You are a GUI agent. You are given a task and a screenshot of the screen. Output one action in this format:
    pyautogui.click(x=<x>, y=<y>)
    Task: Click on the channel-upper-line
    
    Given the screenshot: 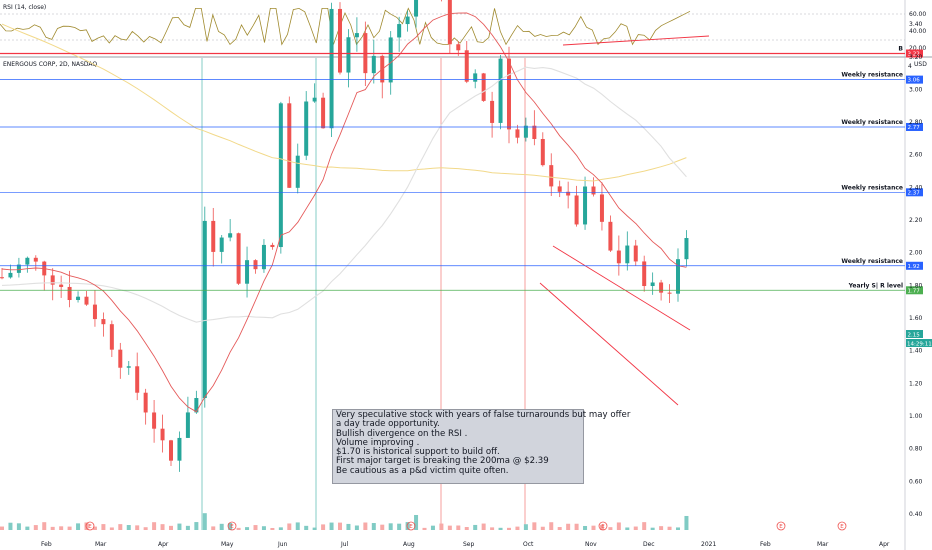 What is the action you would take?
    pyautogui.click(x=621, y=288)
    